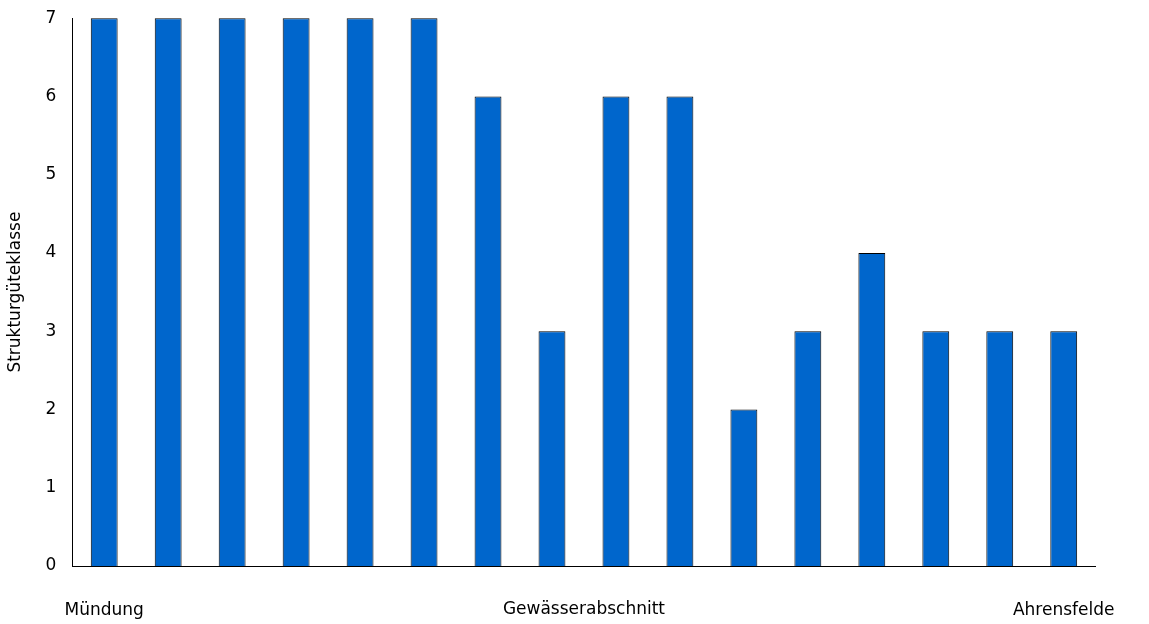 The height and width of the screenshot is (624, 1149). I want to click on y-tick-label: 5, so click(51, 173).